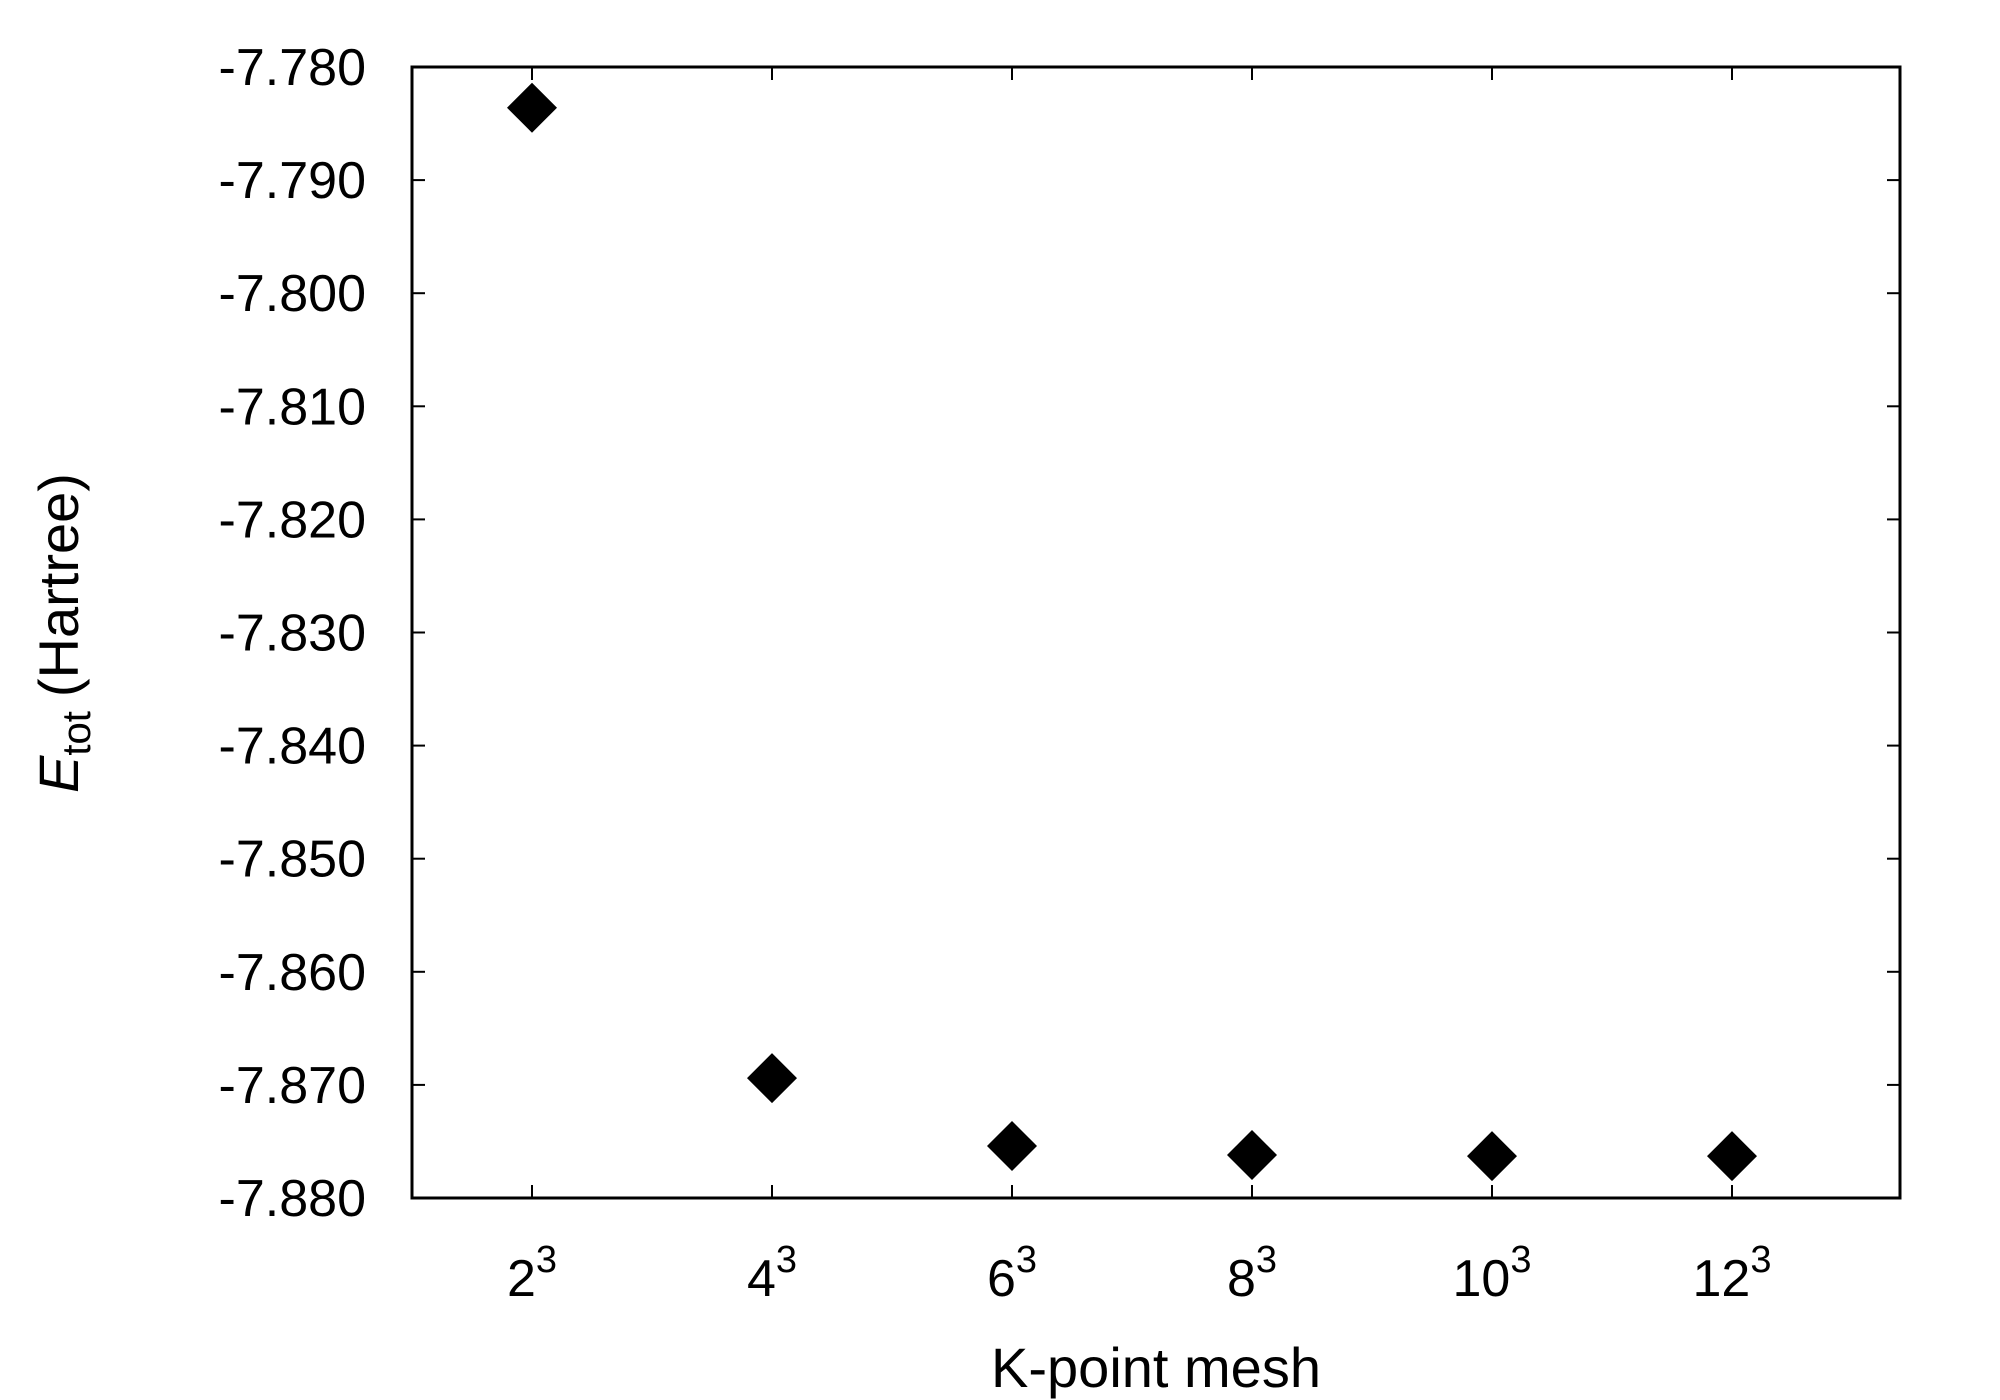  What do you see at coordinates (292, 973) in the screenshot?
I see `y-tick-label: -7.860` at bounding box center [292, 973].